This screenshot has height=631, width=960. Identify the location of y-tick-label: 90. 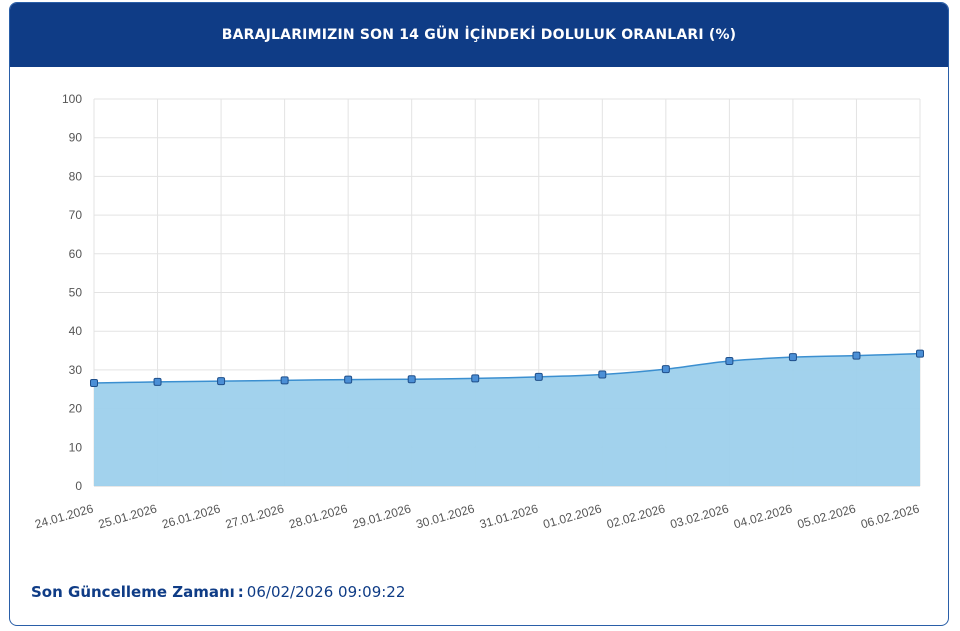
(76, 138).